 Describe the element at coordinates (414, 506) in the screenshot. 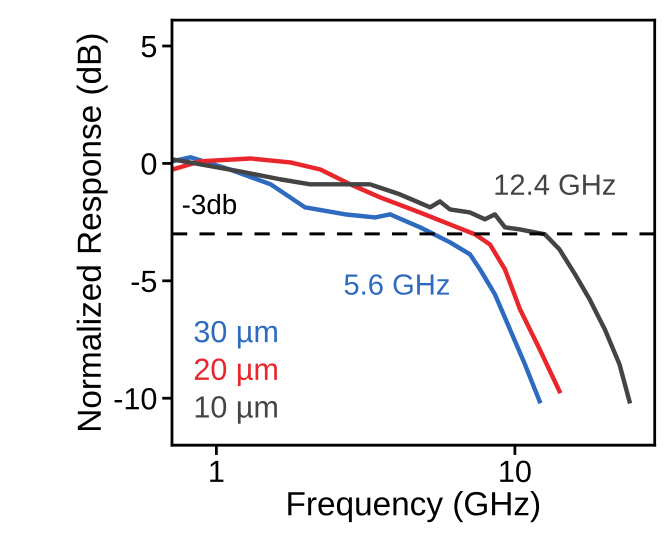

I see `x-axis-title: Frequency (GHz)` at that location.